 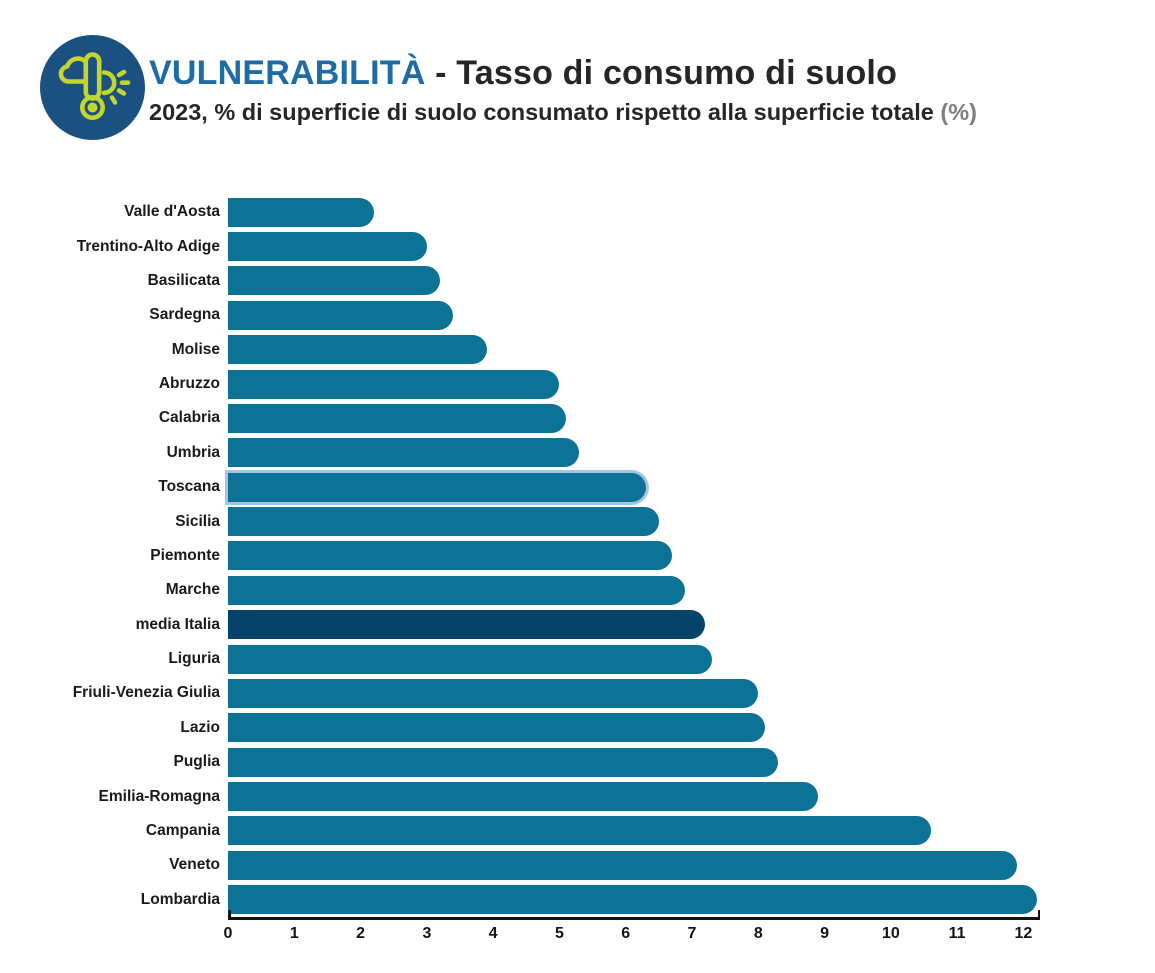 What do you see at coordinates (180, 899) in the screenshot?
I see `category-label: Lombardia` at bounding box center [180, 899].